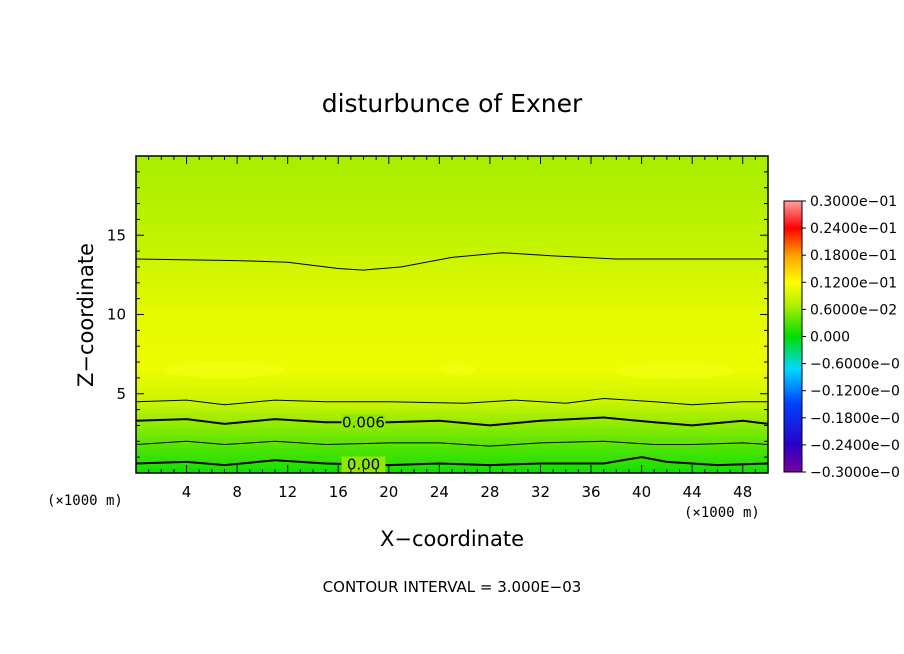 The image size is (904, 654). What do you see at coordinates (590, 492) in the screenshot?
I see `x-tick-label: 36` at bounding box center [590, 492].